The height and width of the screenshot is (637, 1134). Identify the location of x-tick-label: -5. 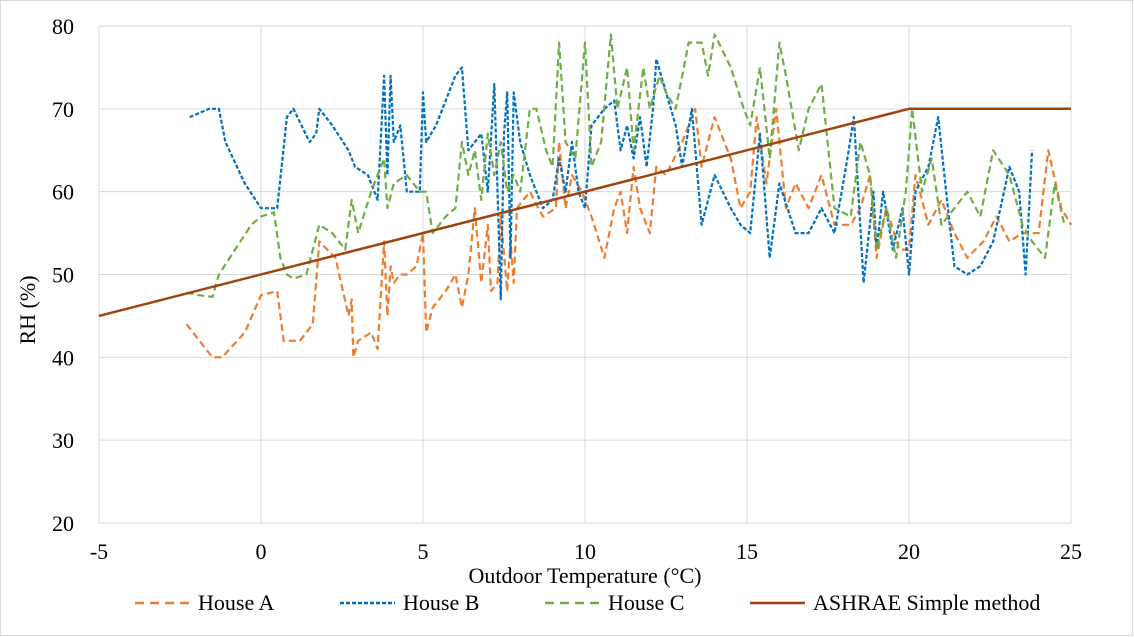
(99, 551).